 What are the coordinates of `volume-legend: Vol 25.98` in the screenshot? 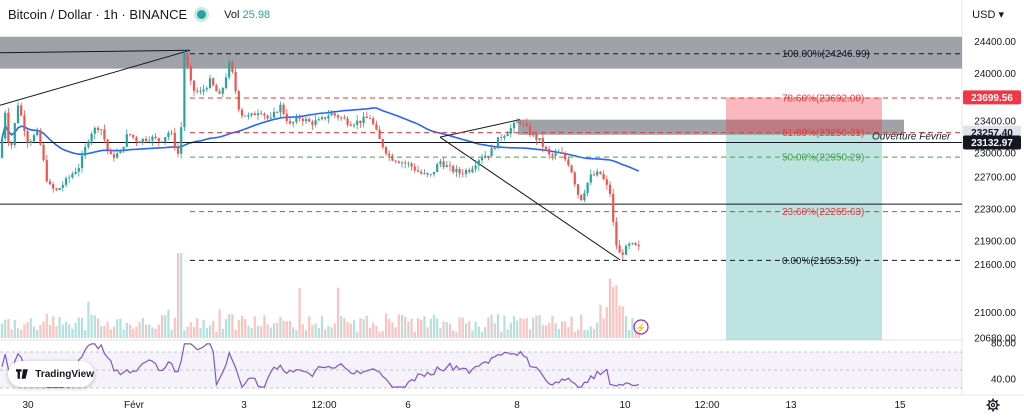 It's located at (247, 15).